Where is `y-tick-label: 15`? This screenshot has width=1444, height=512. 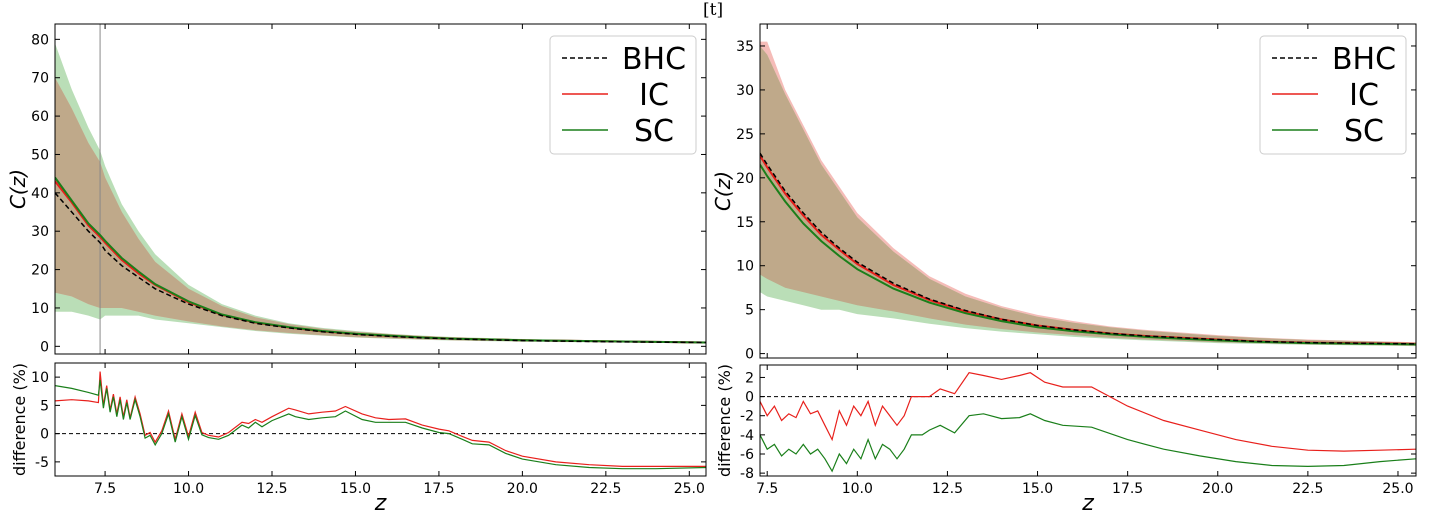 y-tick-label: 15 is located at coordinates (745, 223).